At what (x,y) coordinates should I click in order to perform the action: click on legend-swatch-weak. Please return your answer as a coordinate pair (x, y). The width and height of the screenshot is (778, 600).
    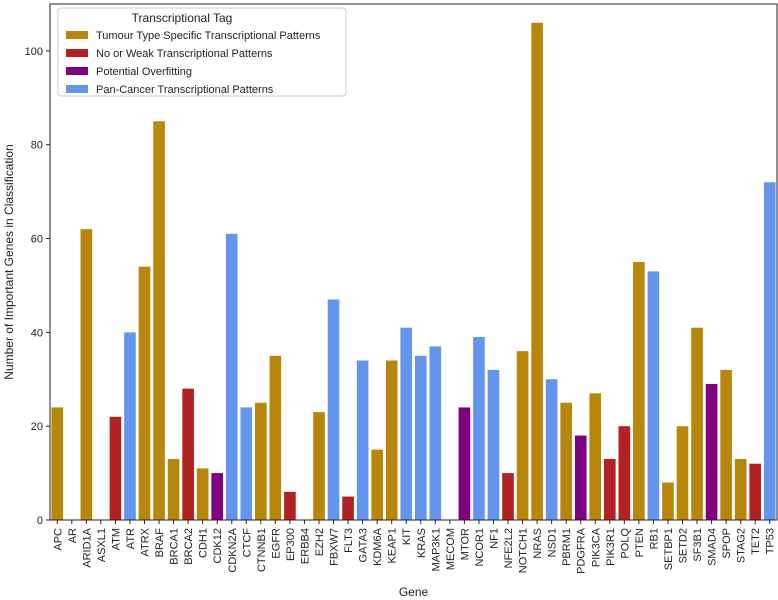
    Looking at the image, I should click on (77, 53).